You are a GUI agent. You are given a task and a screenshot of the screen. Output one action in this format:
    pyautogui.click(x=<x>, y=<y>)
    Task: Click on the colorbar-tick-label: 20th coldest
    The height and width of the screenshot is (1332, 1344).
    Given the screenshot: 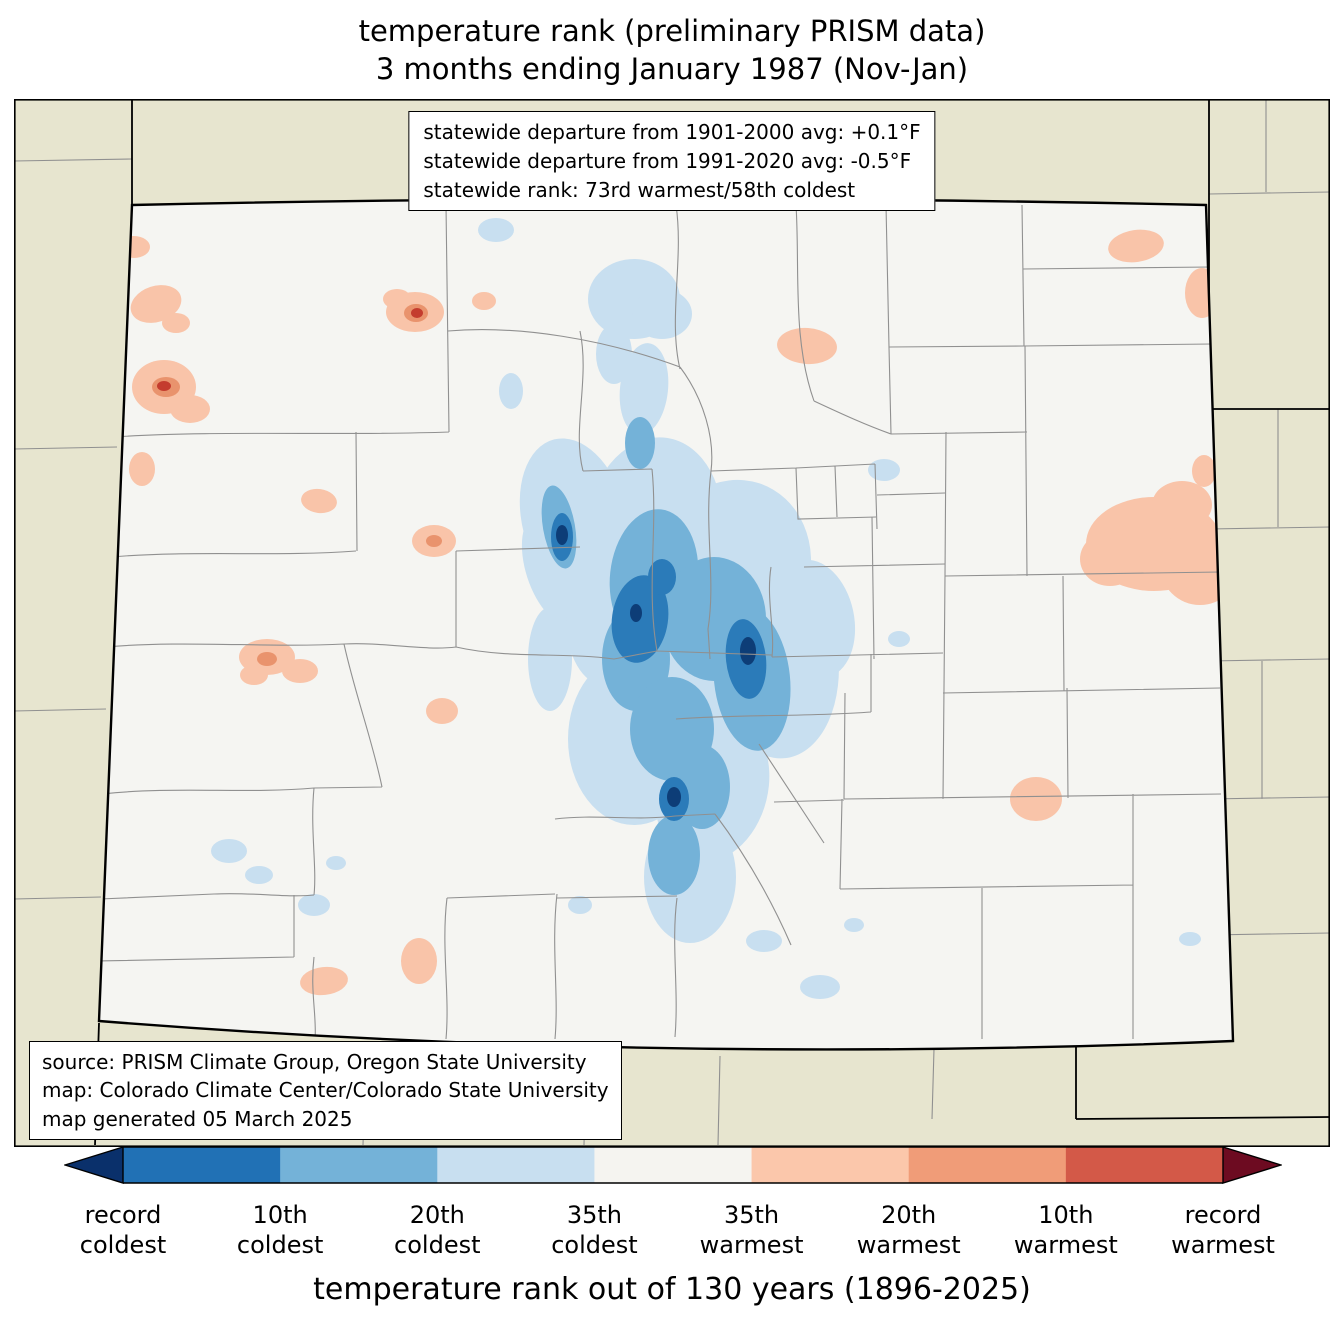 What is the action you would take?
    pyautogui.click(x=437, y=1230)
    